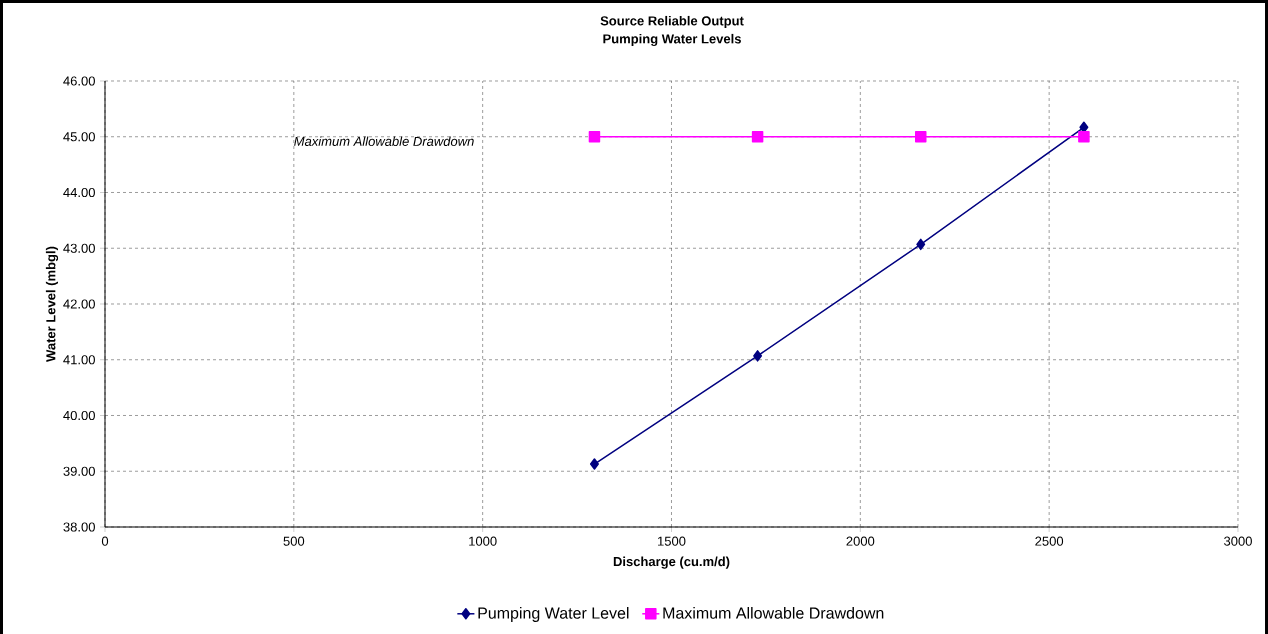  Describe the element at coordinates (384, 141) in the screenshot. I see `annotation: Maximum Allowable Drawdown` at that location.